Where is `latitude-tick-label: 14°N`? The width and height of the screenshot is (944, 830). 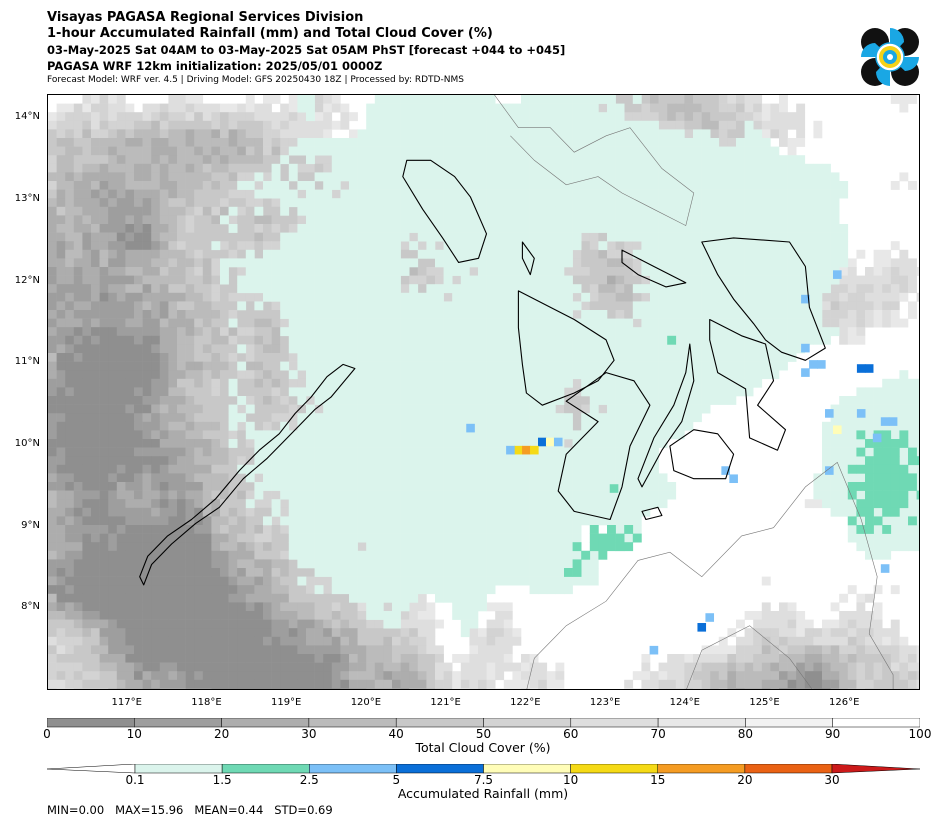 latitude-tick-label: 14°N is located at coordinates (27, 117).